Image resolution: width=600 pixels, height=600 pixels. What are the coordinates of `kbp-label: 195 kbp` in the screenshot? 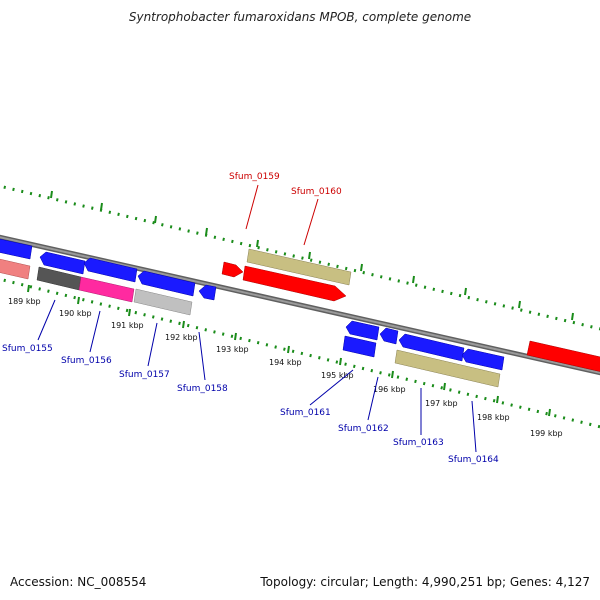 It's located at (337, 375).